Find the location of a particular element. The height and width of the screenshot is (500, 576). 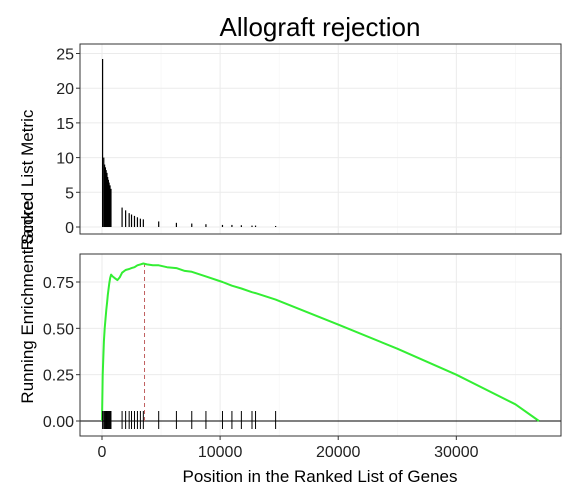

y-tick-label: 0 is located at coordinates (69, 228).